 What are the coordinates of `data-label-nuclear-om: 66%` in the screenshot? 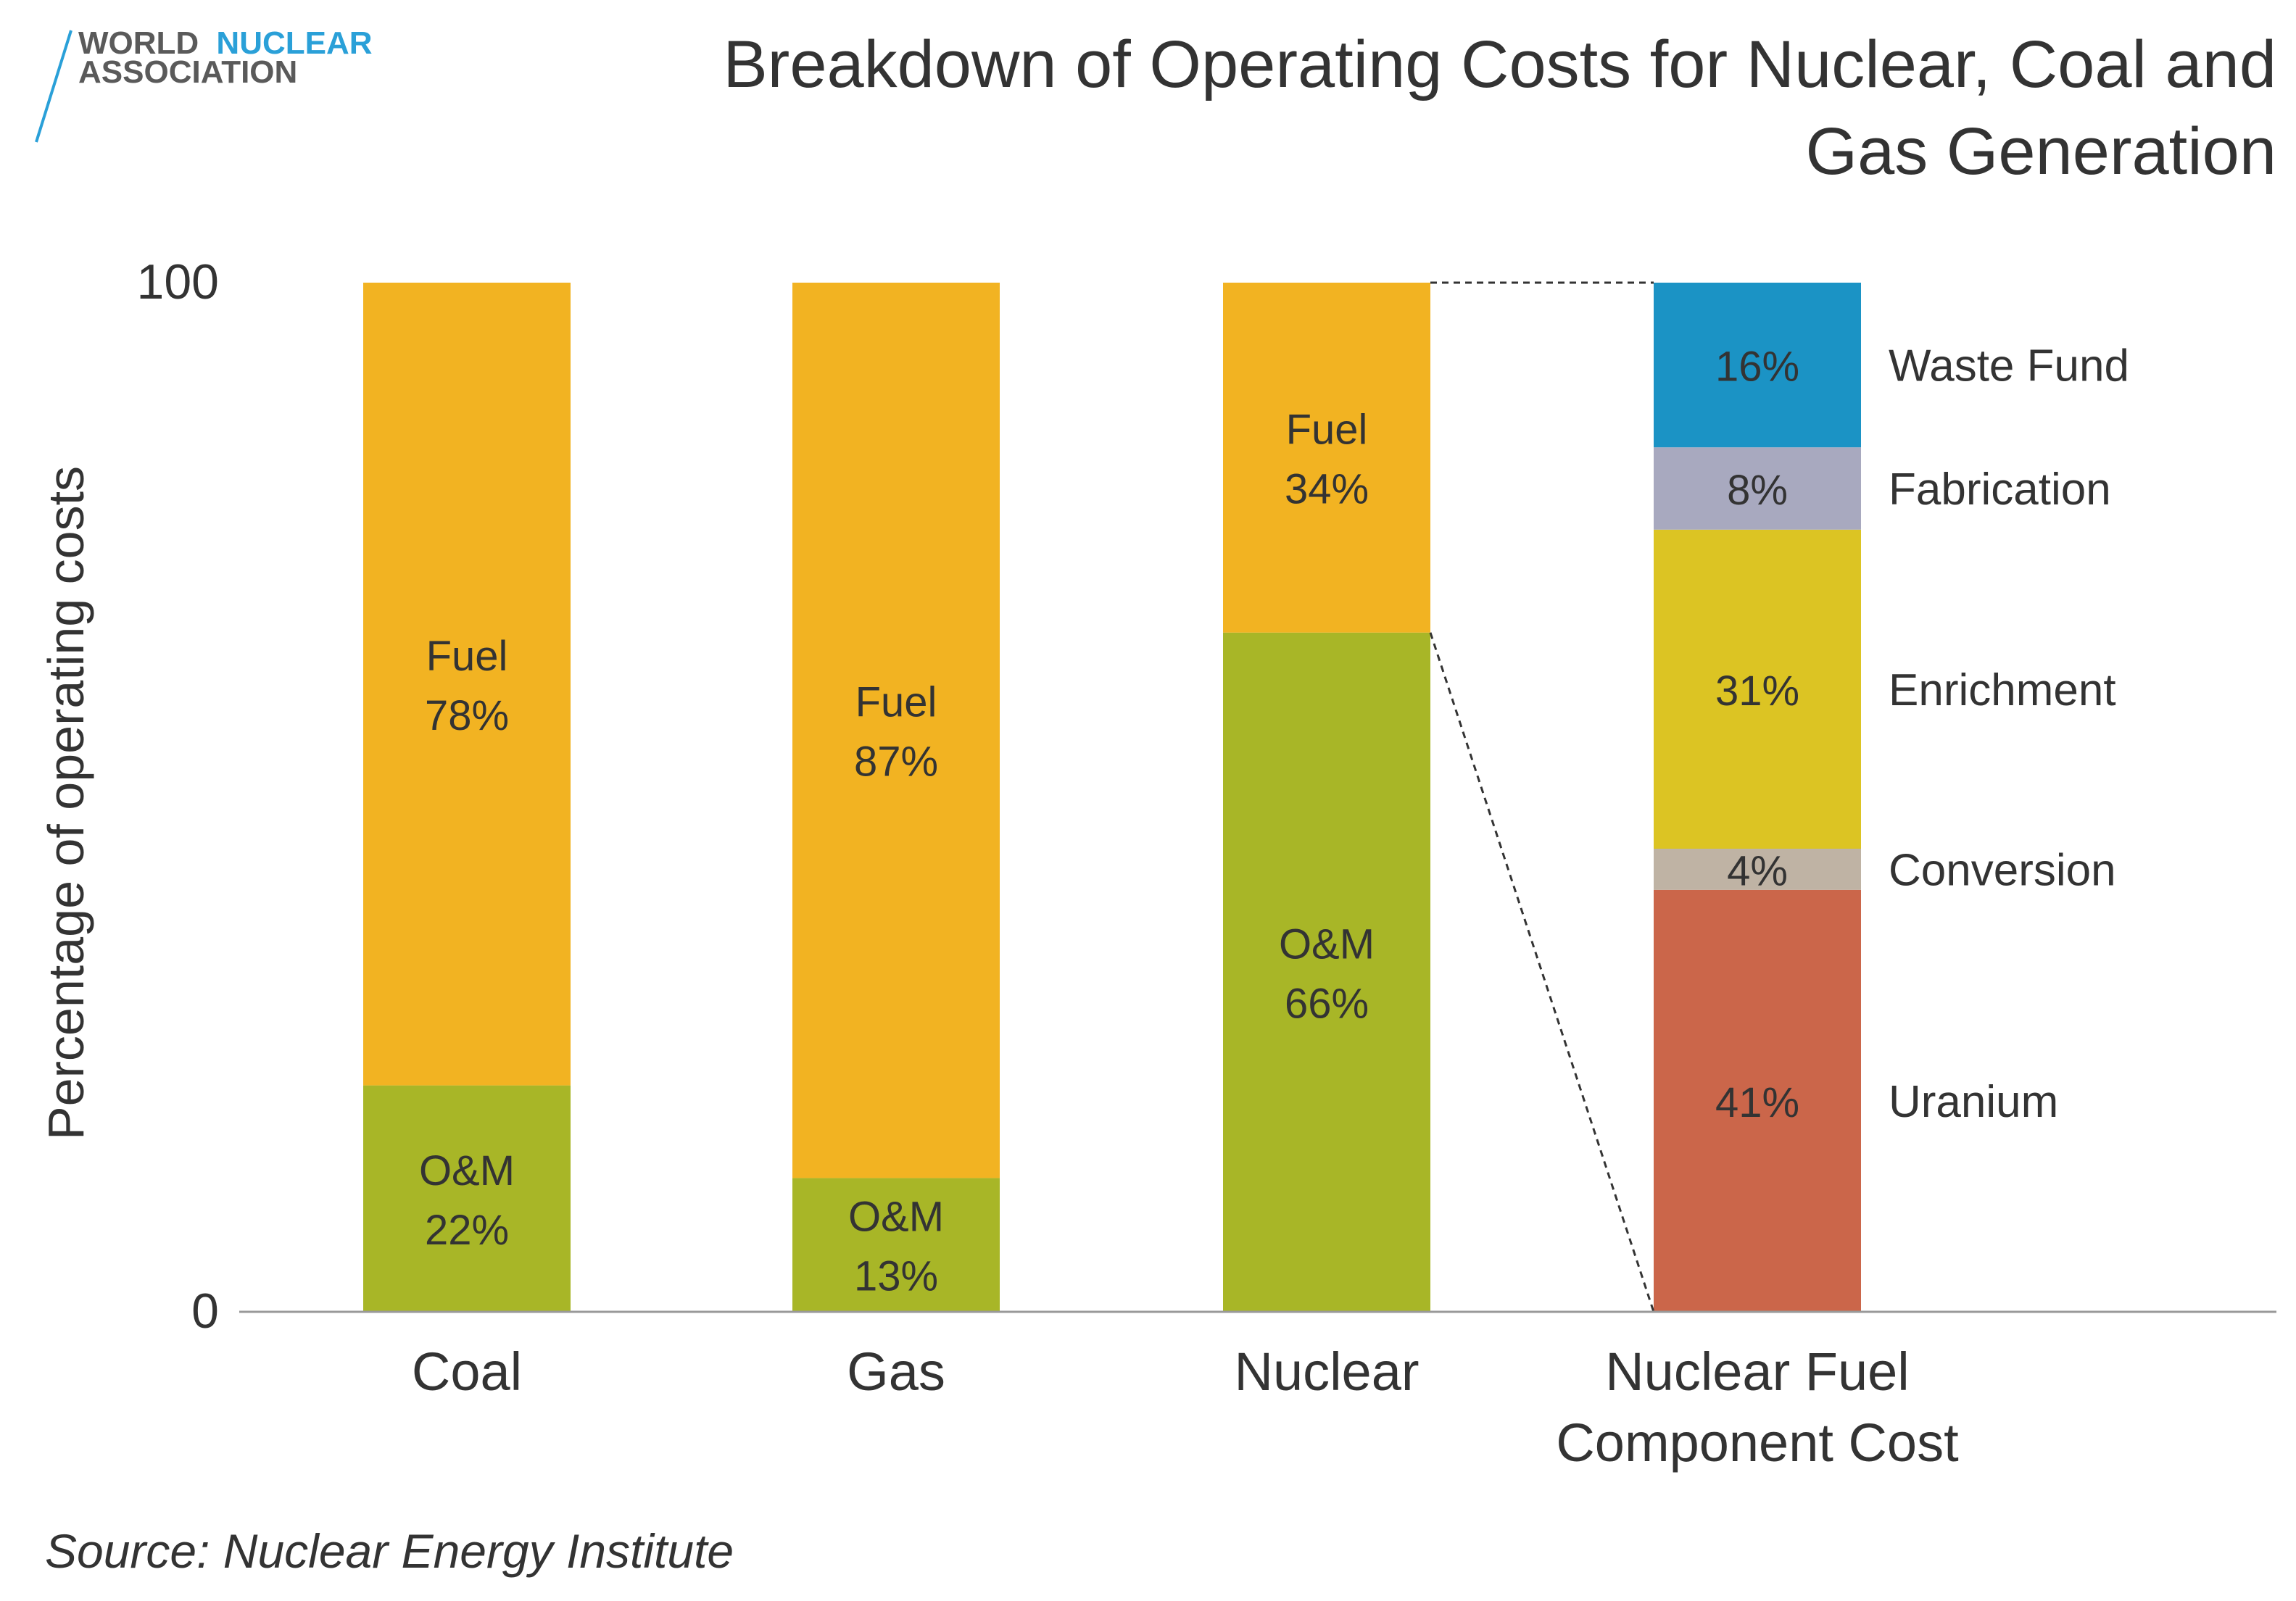 It's located at (1327, 1003).